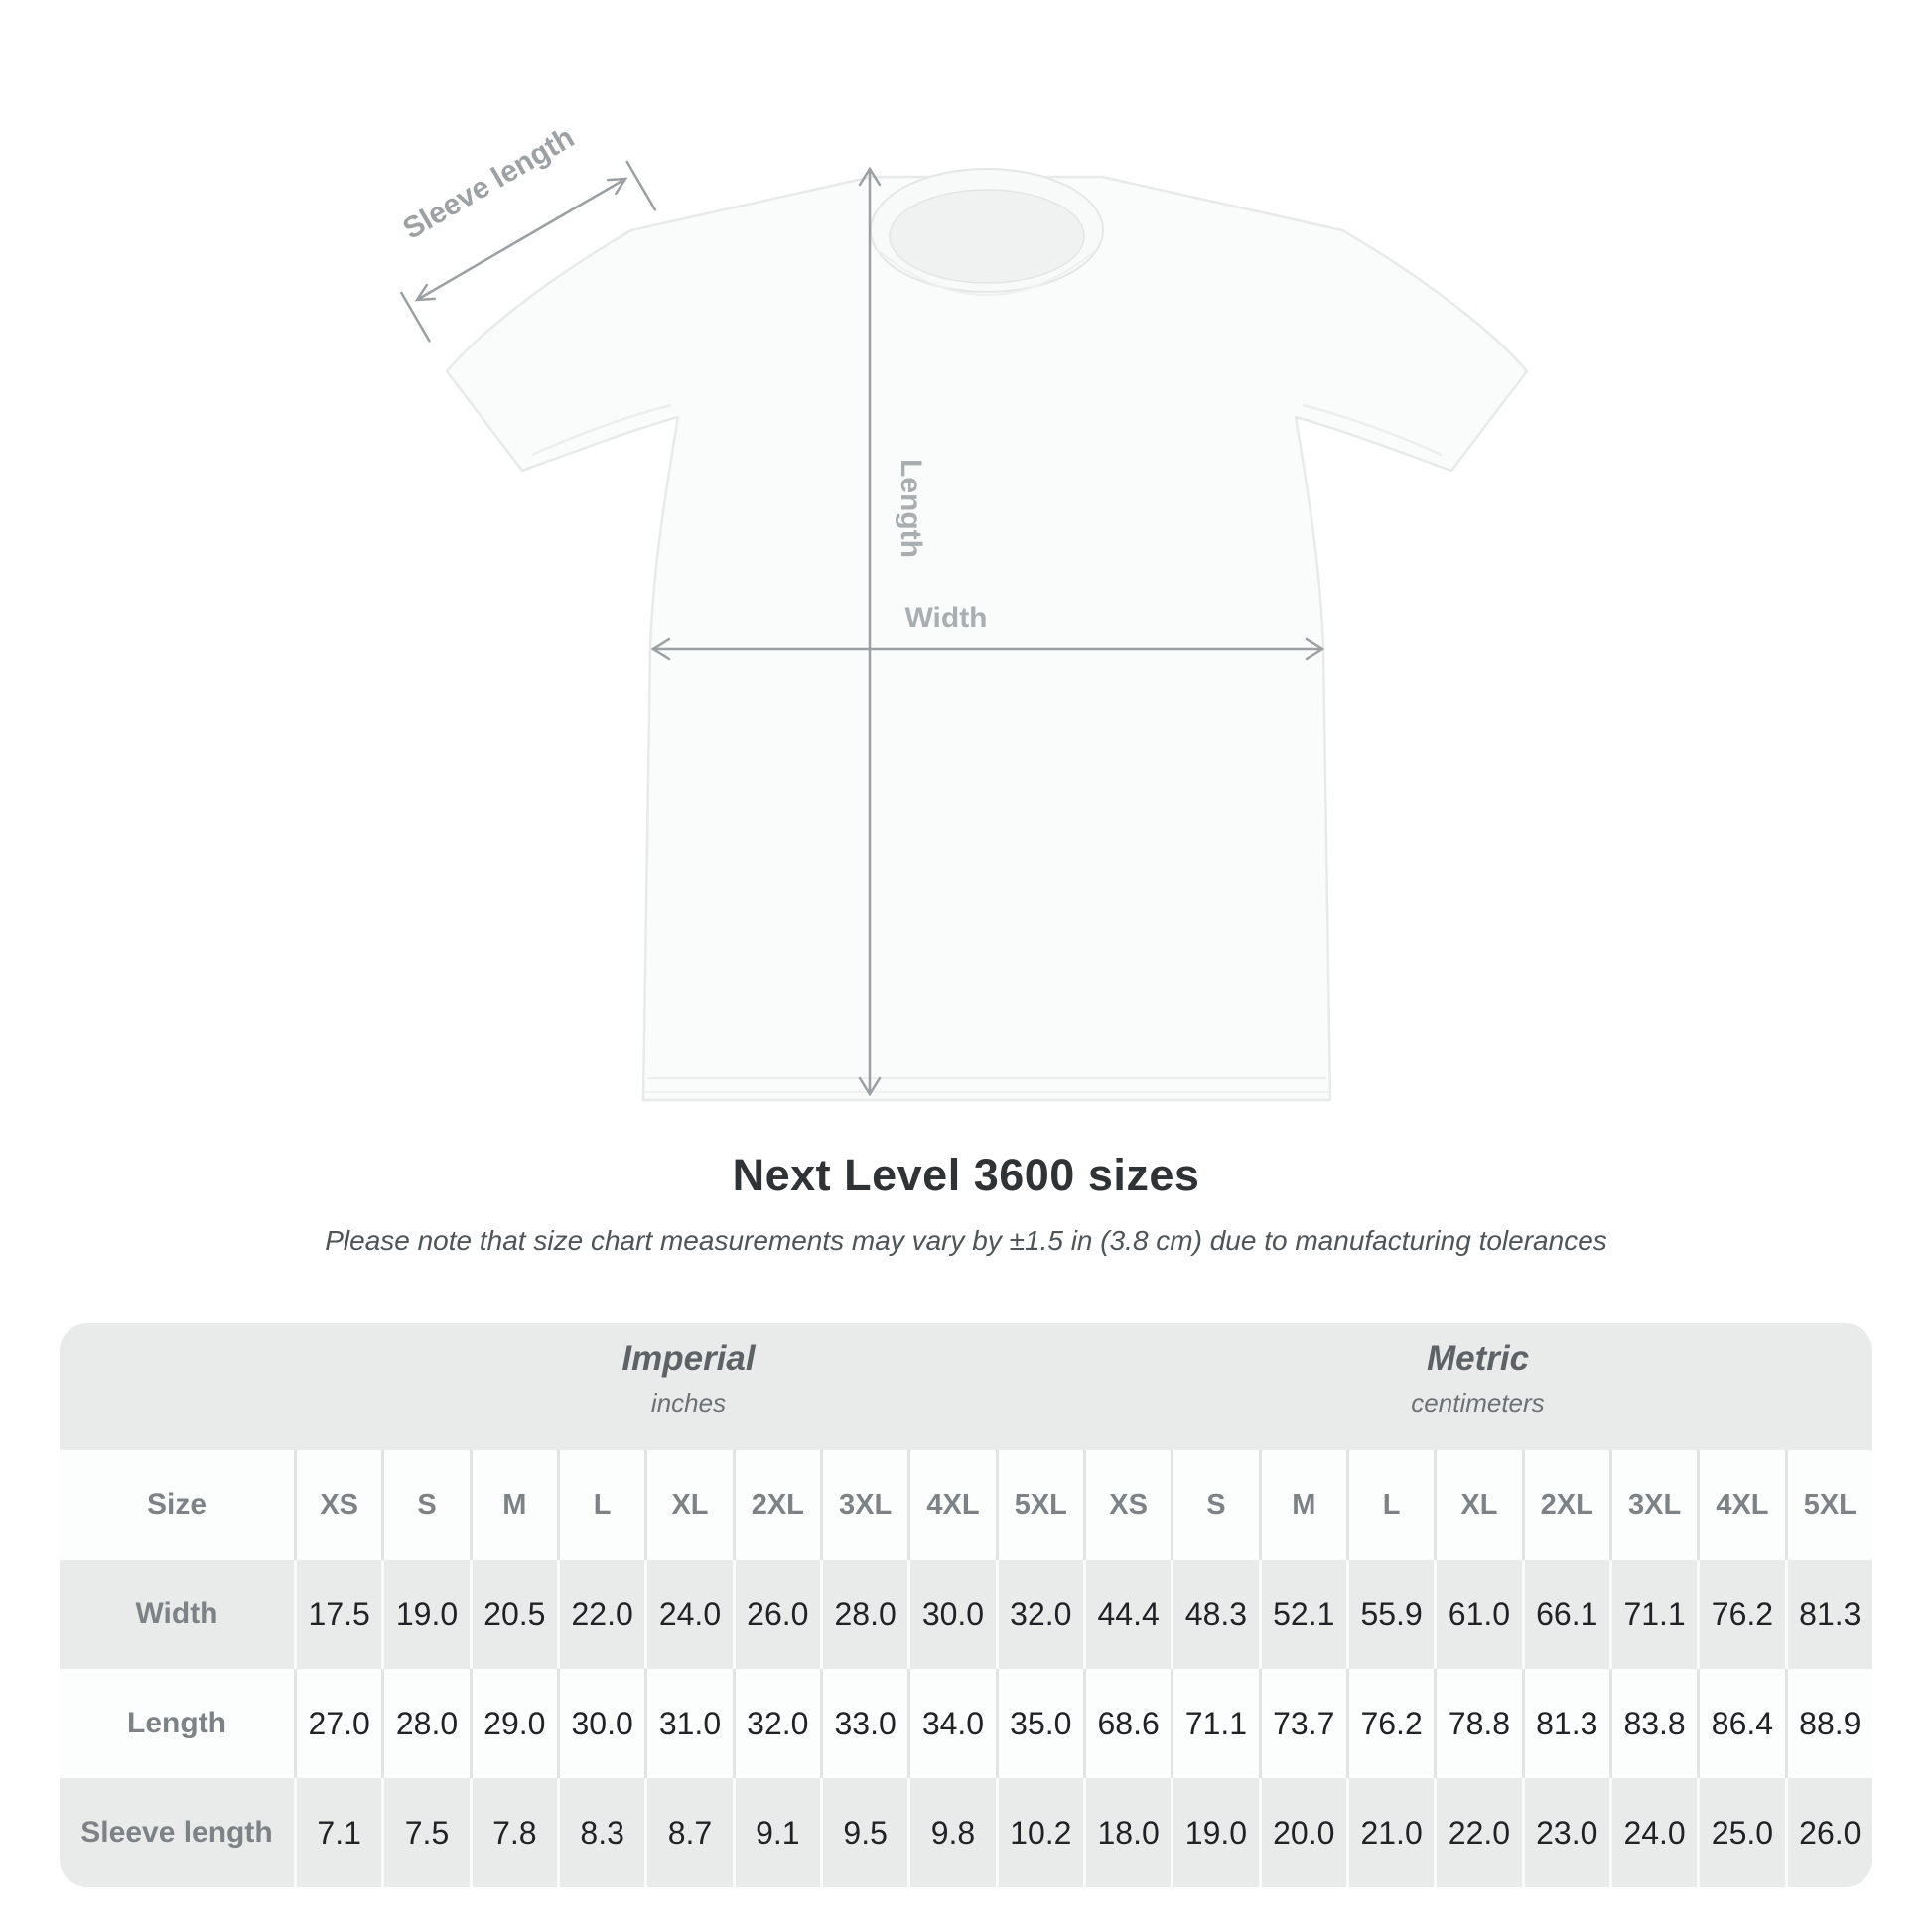 The height and width of the screenshot is (1932, 1932). I want to click on size-column-header: XL, so click(688, 1505).